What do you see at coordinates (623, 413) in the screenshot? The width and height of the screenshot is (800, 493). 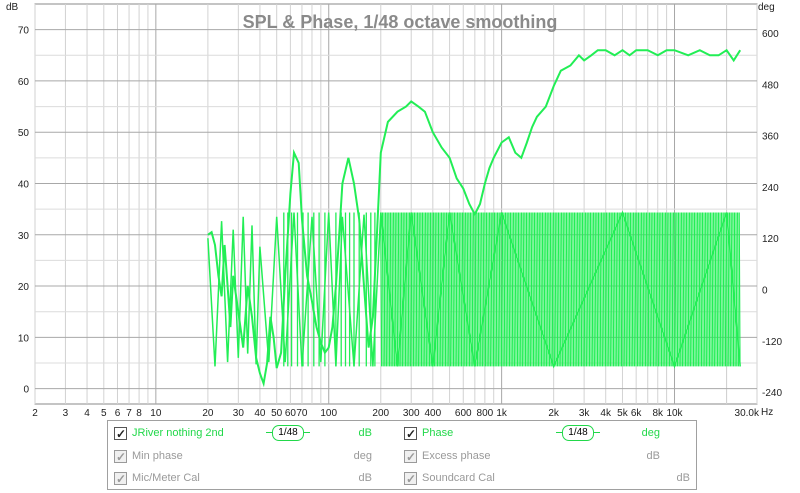 I see `x-tick-label: 5k` at bounding box center [623, 413].